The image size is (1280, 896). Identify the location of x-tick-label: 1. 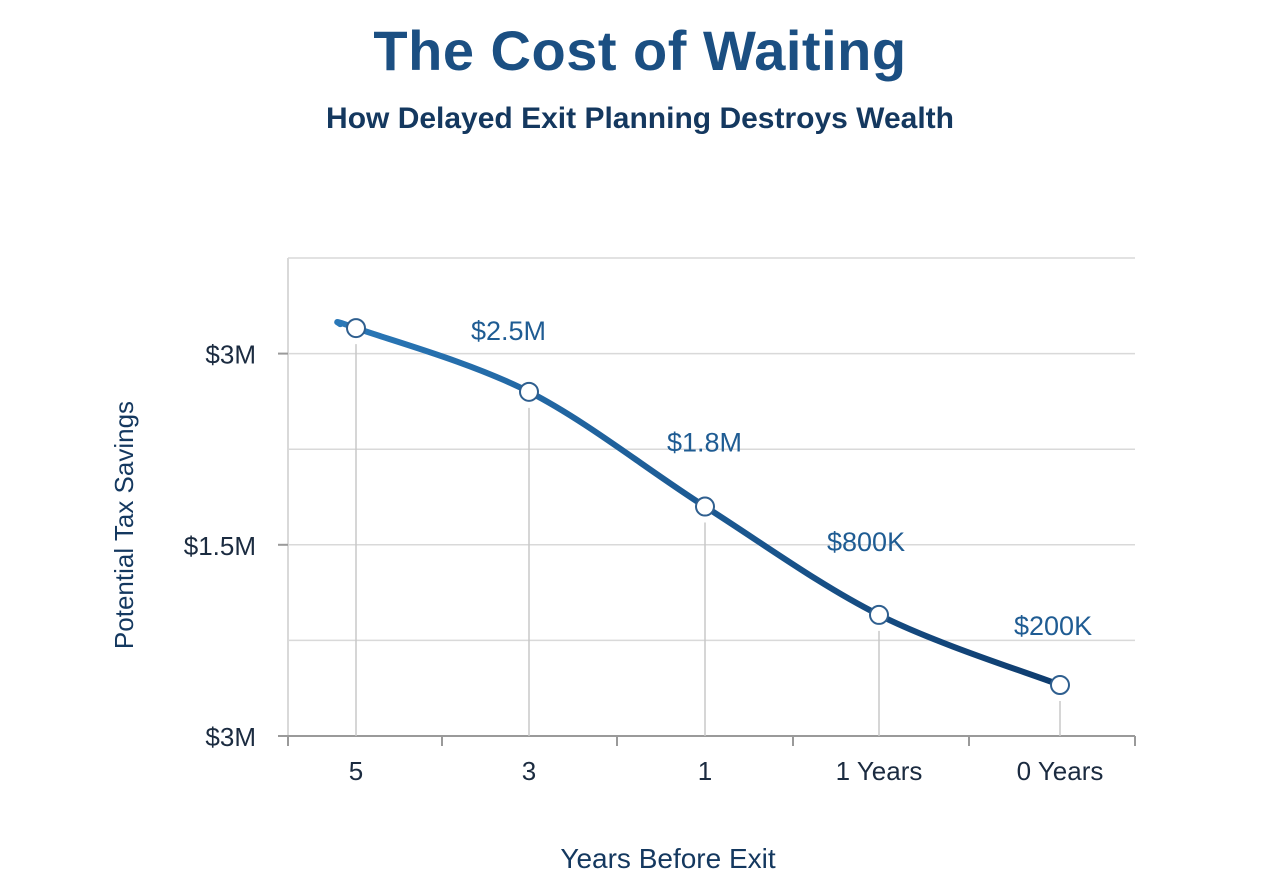
(705, 771).